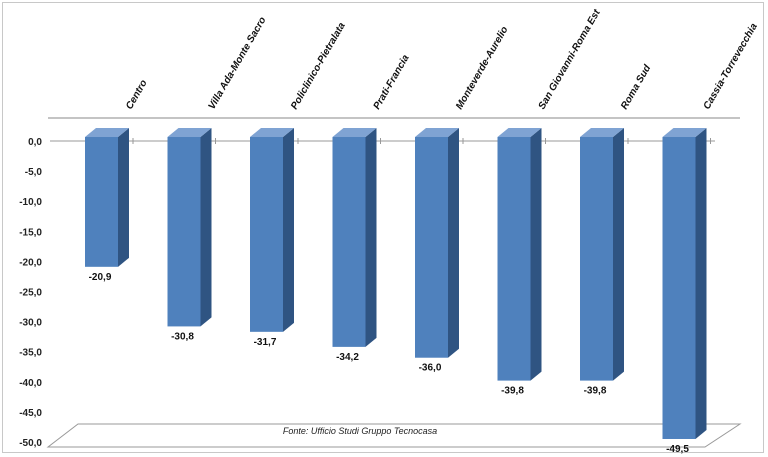 The width and height of the screenshot is (768, 457). I want to click on category-label: Centro, so click(137, 94).